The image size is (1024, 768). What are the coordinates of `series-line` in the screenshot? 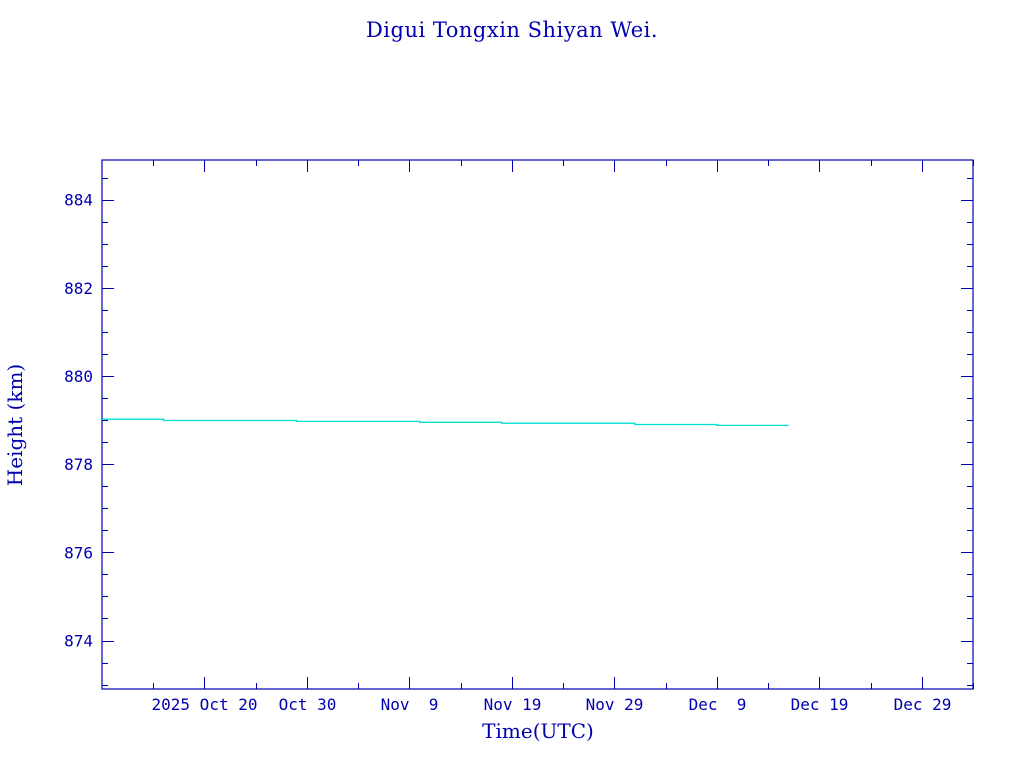 It's located at (445, 422).